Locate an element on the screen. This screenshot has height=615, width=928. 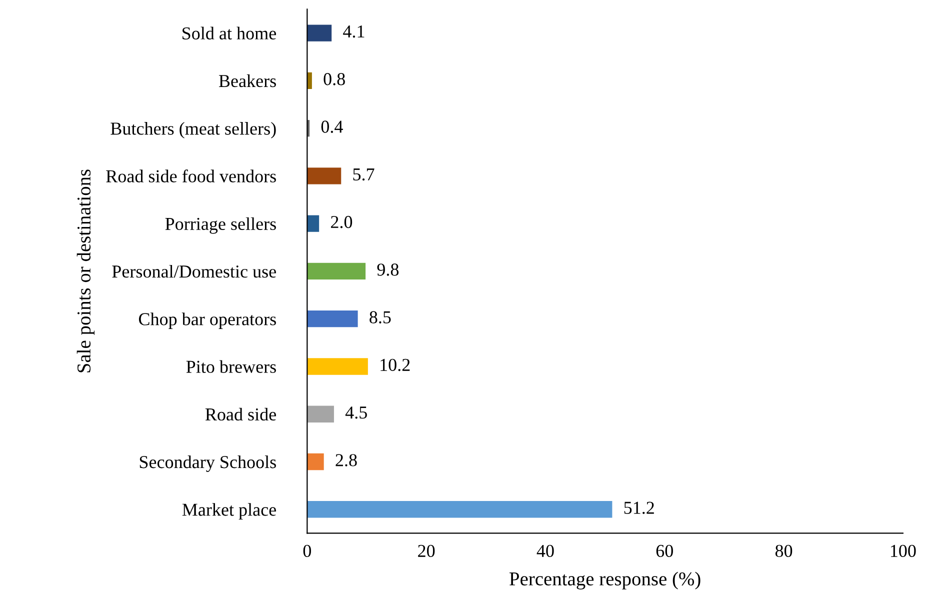
data-label: 0.8 is located at coordinates (334, 79).